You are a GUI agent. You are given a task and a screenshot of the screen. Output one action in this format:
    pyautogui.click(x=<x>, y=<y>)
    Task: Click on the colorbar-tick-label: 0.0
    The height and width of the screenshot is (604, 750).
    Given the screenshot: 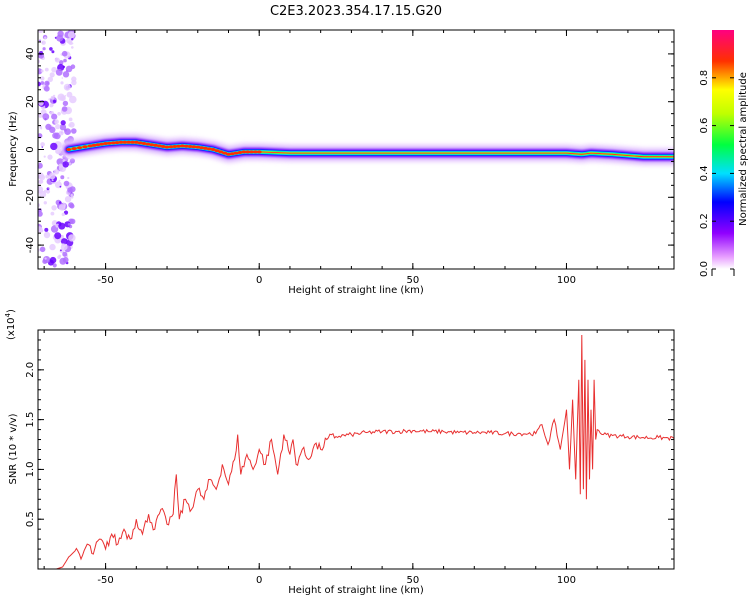 What is the action you would take?
    pyautogui.click(x=704, y=269)
    